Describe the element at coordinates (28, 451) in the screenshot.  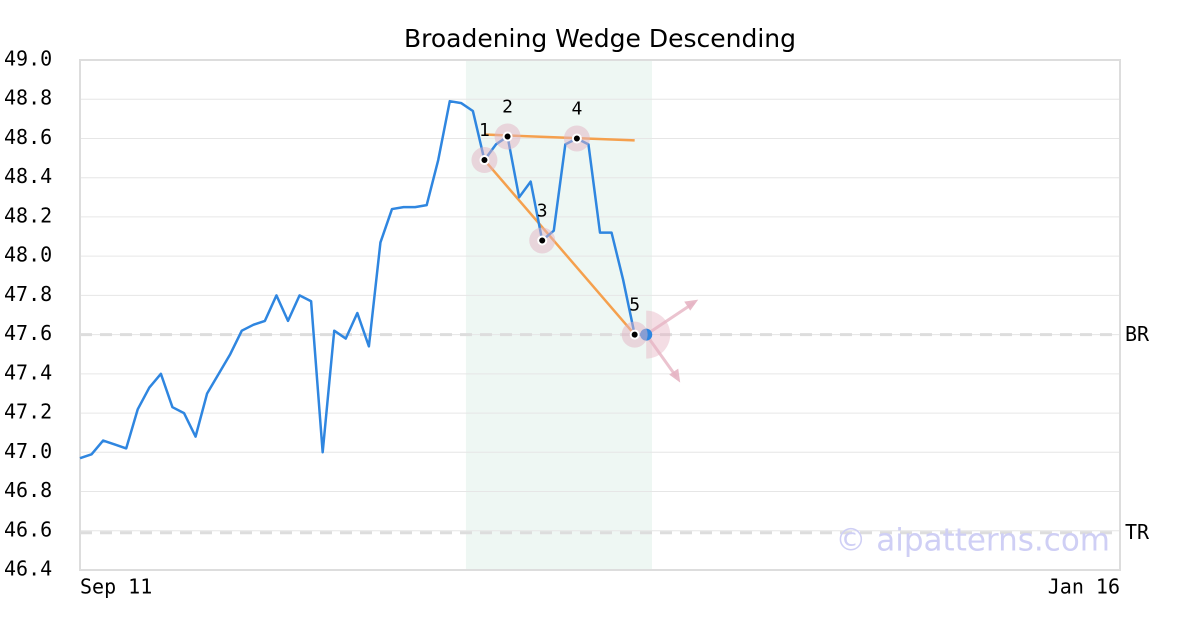
I see `y-tick-label: 47.0` at that location.